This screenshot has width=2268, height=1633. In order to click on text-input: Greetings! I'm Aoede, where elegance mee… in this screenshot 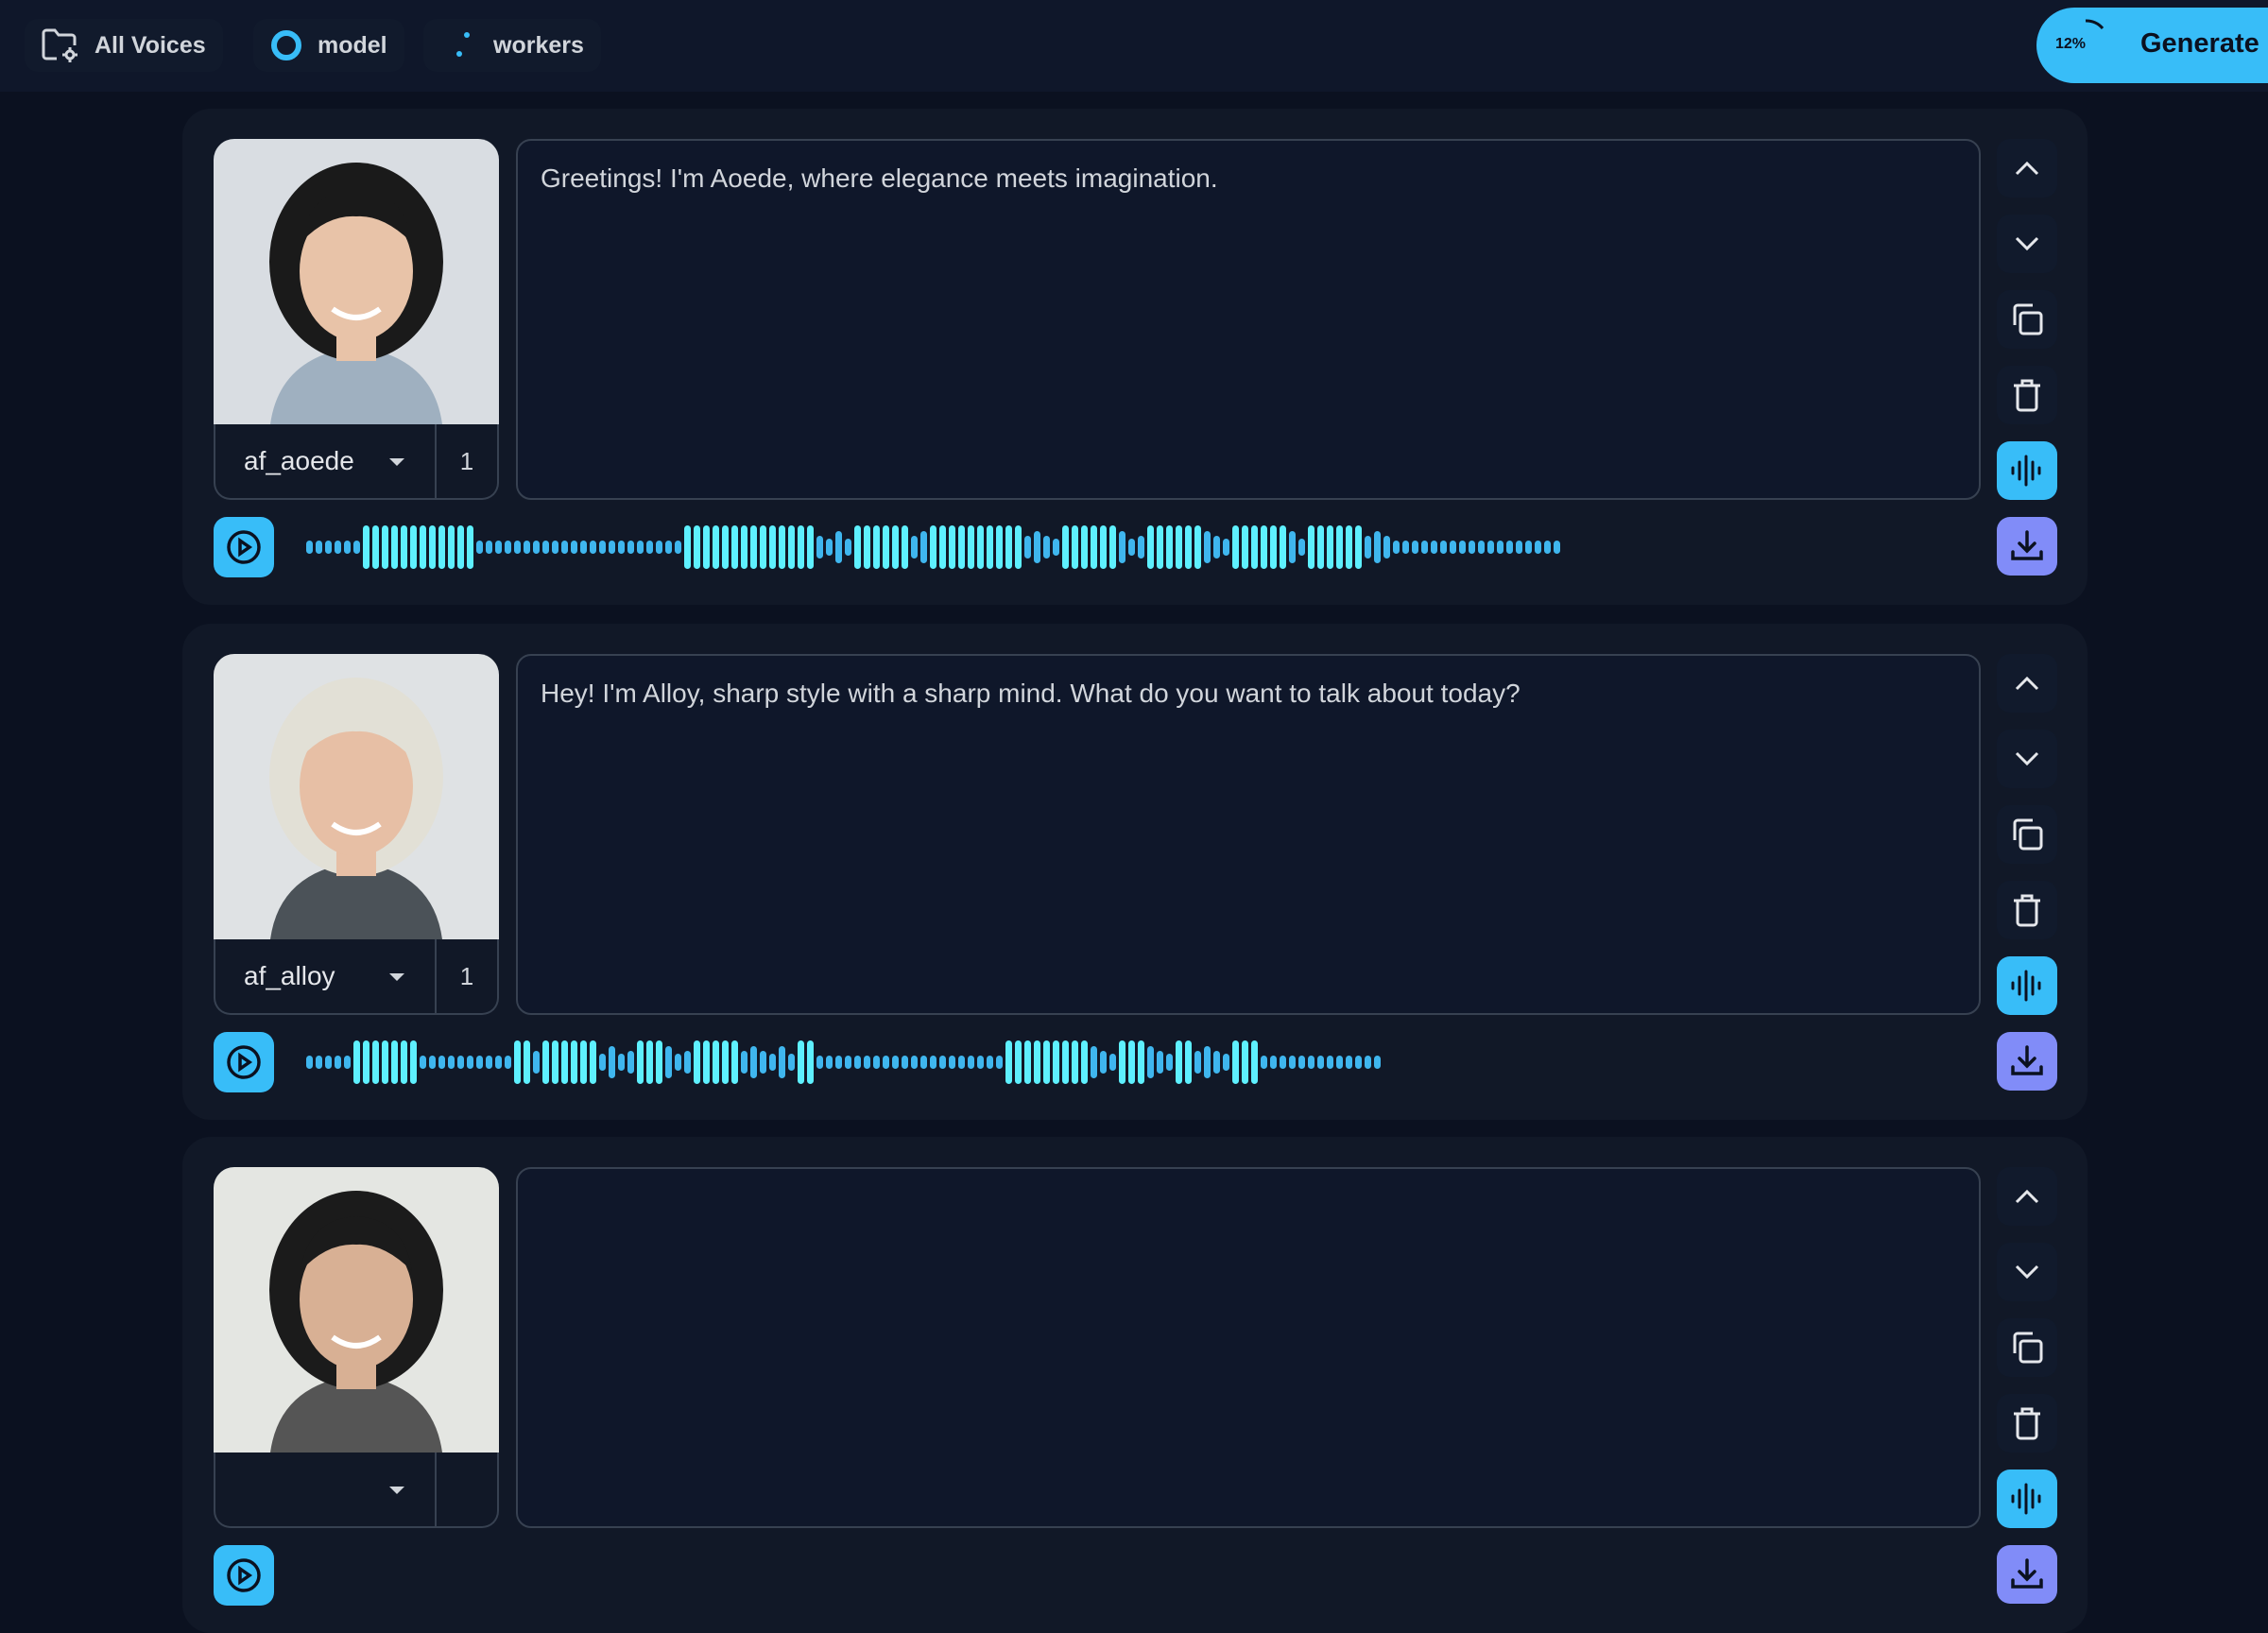, I will do `click(1248, 320)`.